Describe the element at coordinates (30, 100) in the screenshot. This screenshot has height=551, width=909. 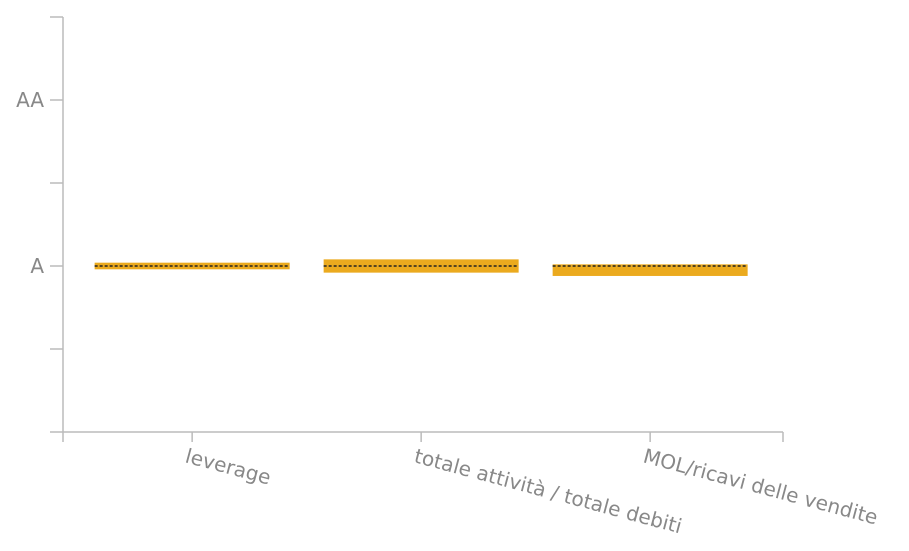
I see `y-tick-label: AA` at that location.